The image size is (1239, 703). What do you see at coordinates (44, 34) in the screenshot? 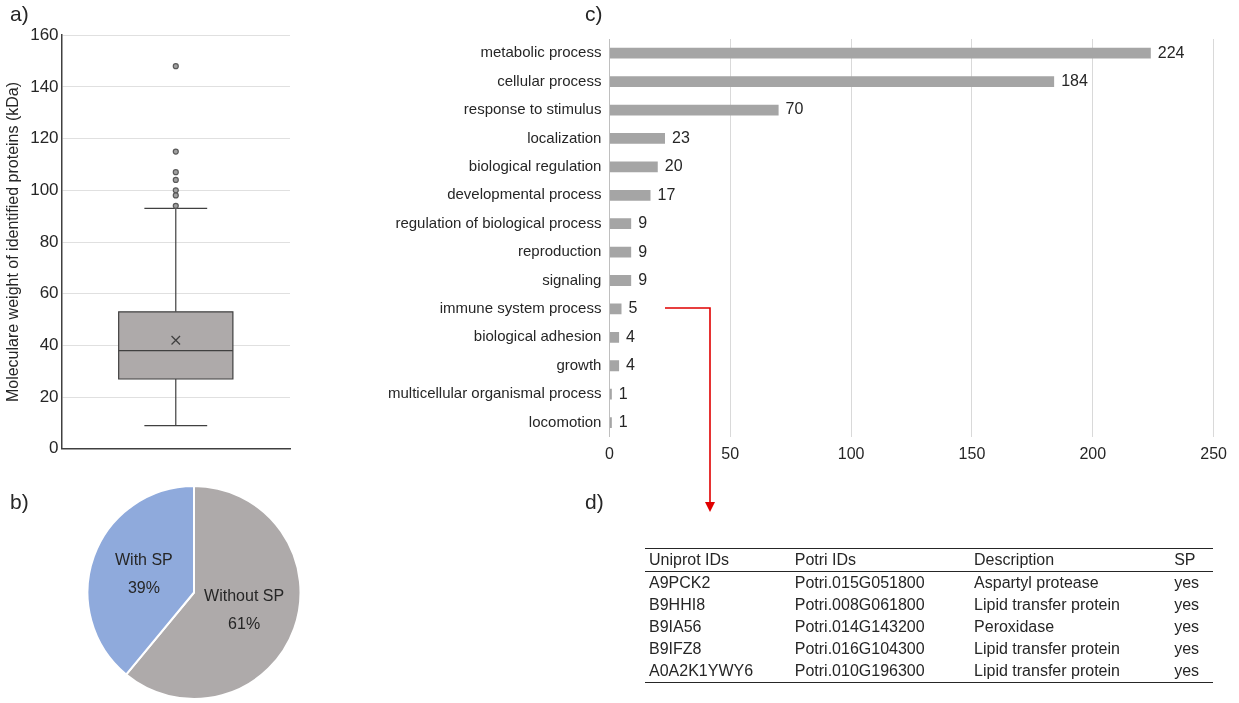
I see `y-tick-label: 160` at bounding box center [44, 34].